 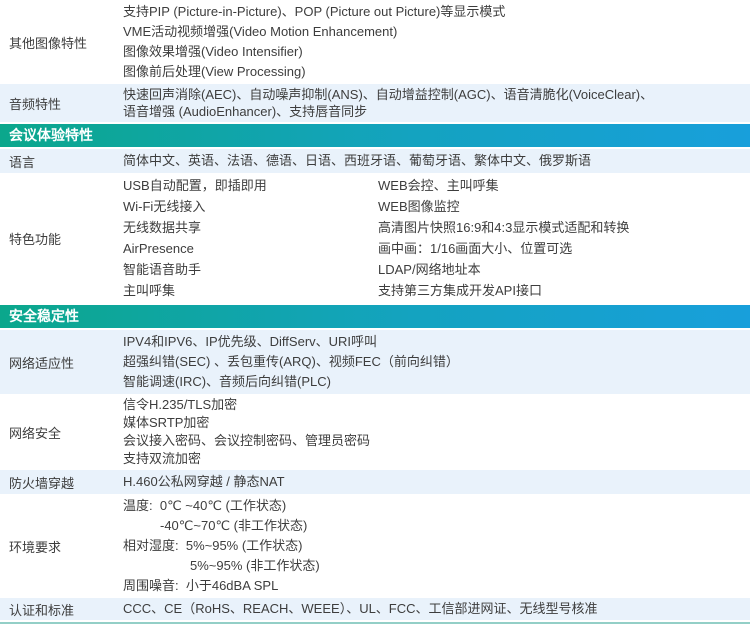 I want to click on row-label: 网络适应性, so click(x=42, y=363).